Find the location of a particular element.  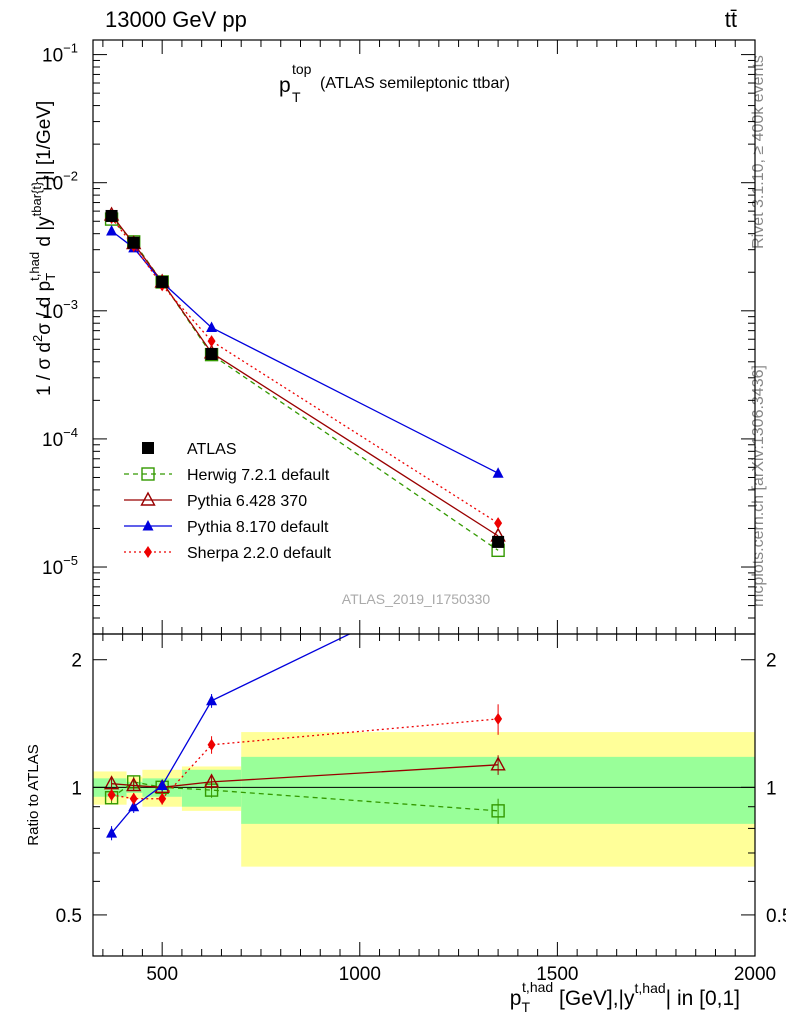

x-tick-label: 1000 is located at coordinates (360, 974).